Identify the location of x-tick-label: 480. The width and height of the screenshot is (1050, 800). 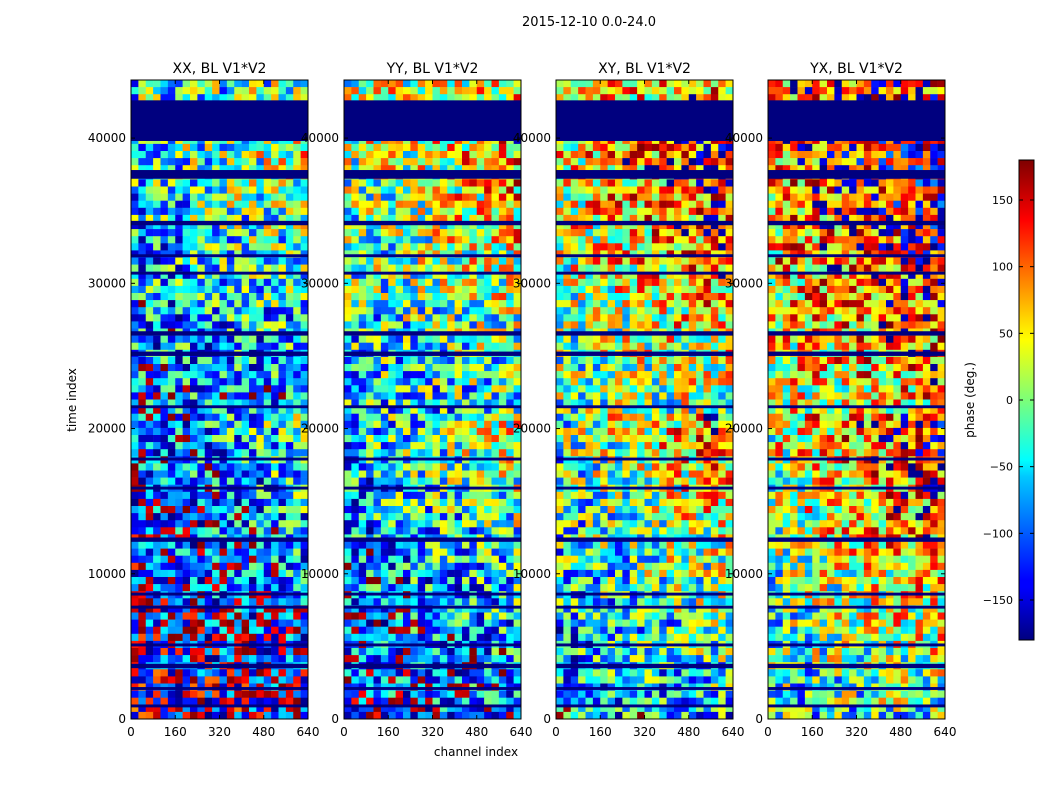
(476, 732).